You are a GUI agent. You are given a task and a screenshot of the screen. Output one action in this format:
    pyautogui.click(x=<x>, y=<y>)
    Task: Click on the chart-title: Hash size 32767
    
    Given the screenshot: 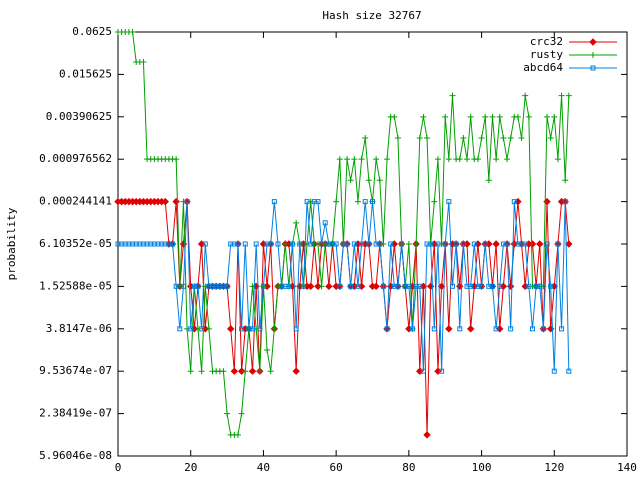 What is the action you would take?
    pyautogui.click(x=371, y=15)
    